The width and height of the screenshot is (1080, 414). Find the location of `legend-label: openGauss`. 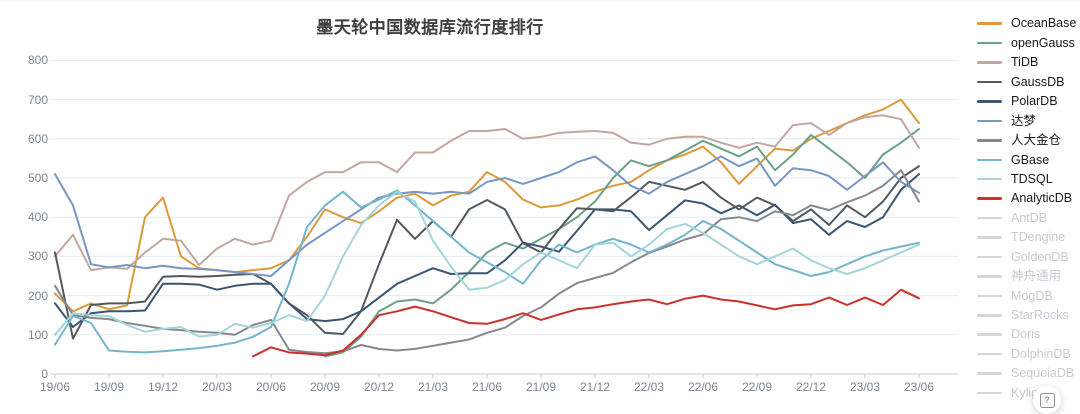

legend-label: openGauss is located at coordinates (1043, 42).